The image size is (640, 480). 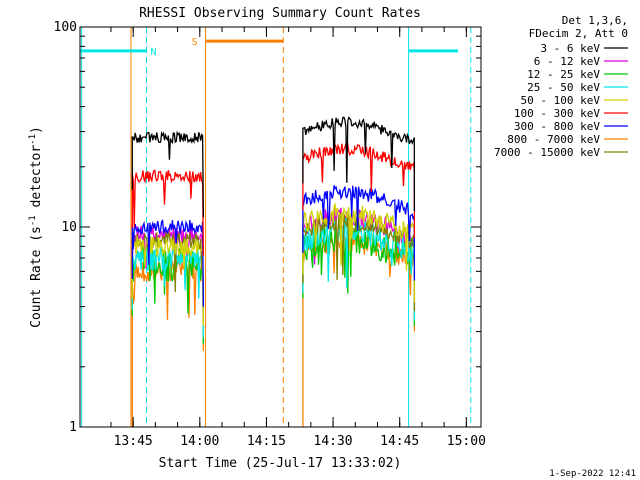 I want to click on y-tick-label-1: 10, so click(x=69, y=227).